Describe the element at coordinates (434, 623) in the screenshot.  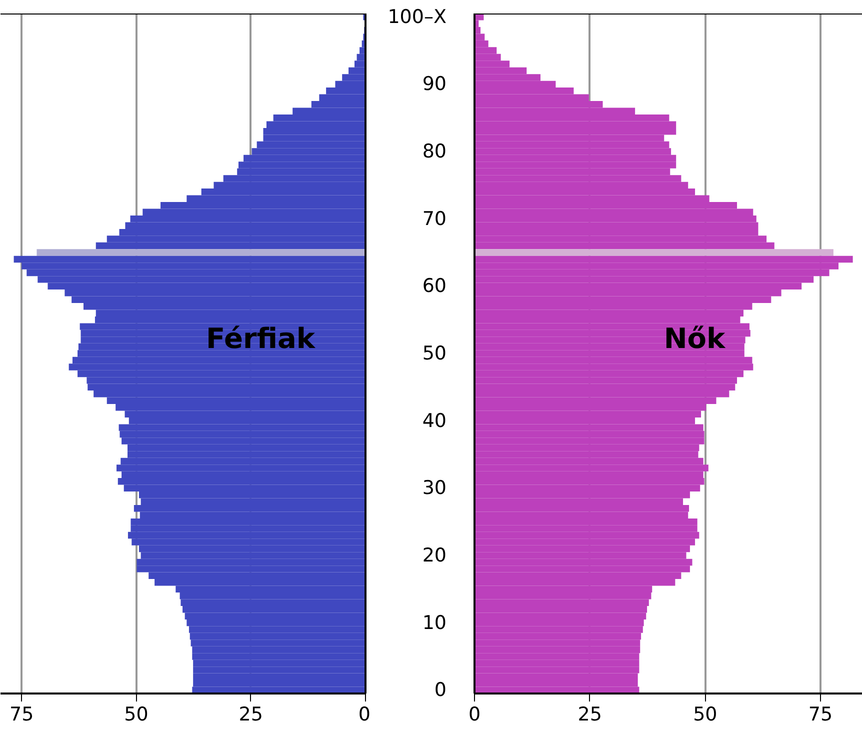
I see `y-tick-label: 10` at that location.